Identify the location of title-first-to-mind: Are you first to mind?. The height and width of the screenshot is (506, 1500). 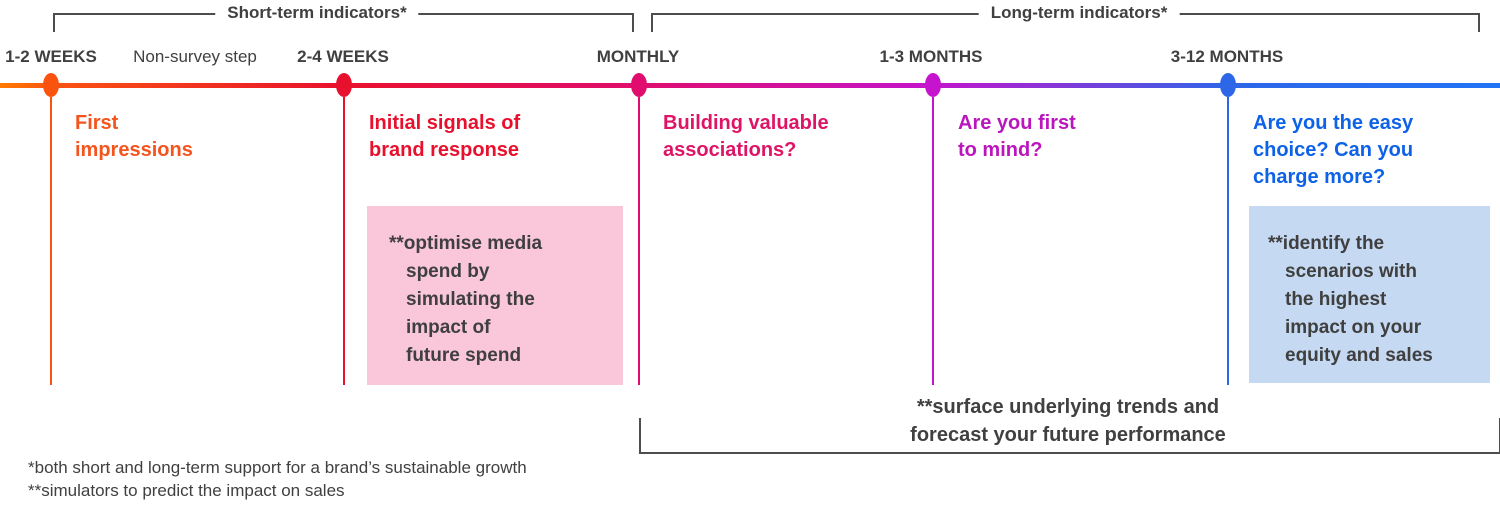
(1017, 136).